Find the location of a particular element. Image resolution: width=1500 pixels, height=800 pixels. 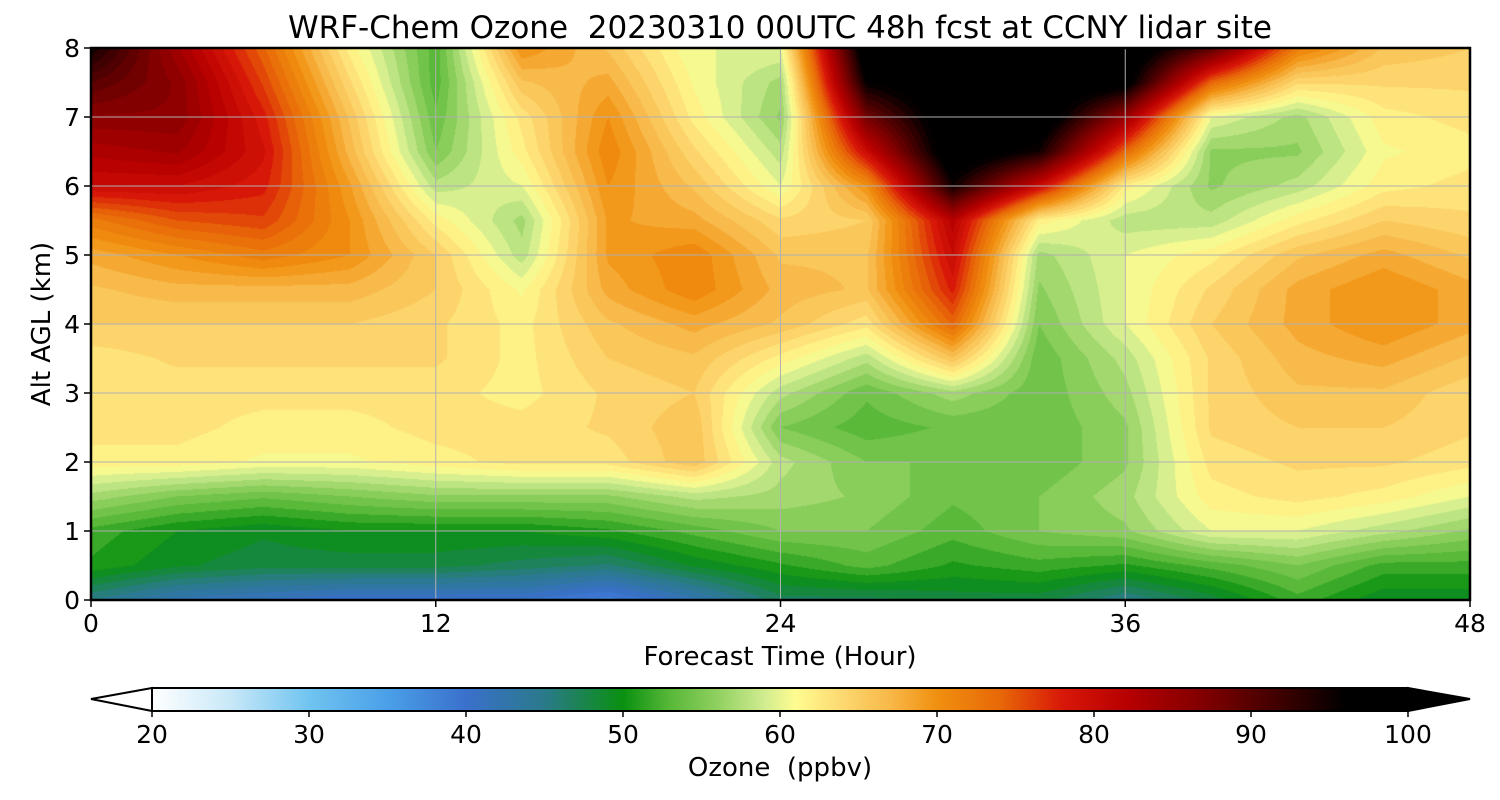

colorbar-tick-label: 80 is located at coordinates (1094, 734).